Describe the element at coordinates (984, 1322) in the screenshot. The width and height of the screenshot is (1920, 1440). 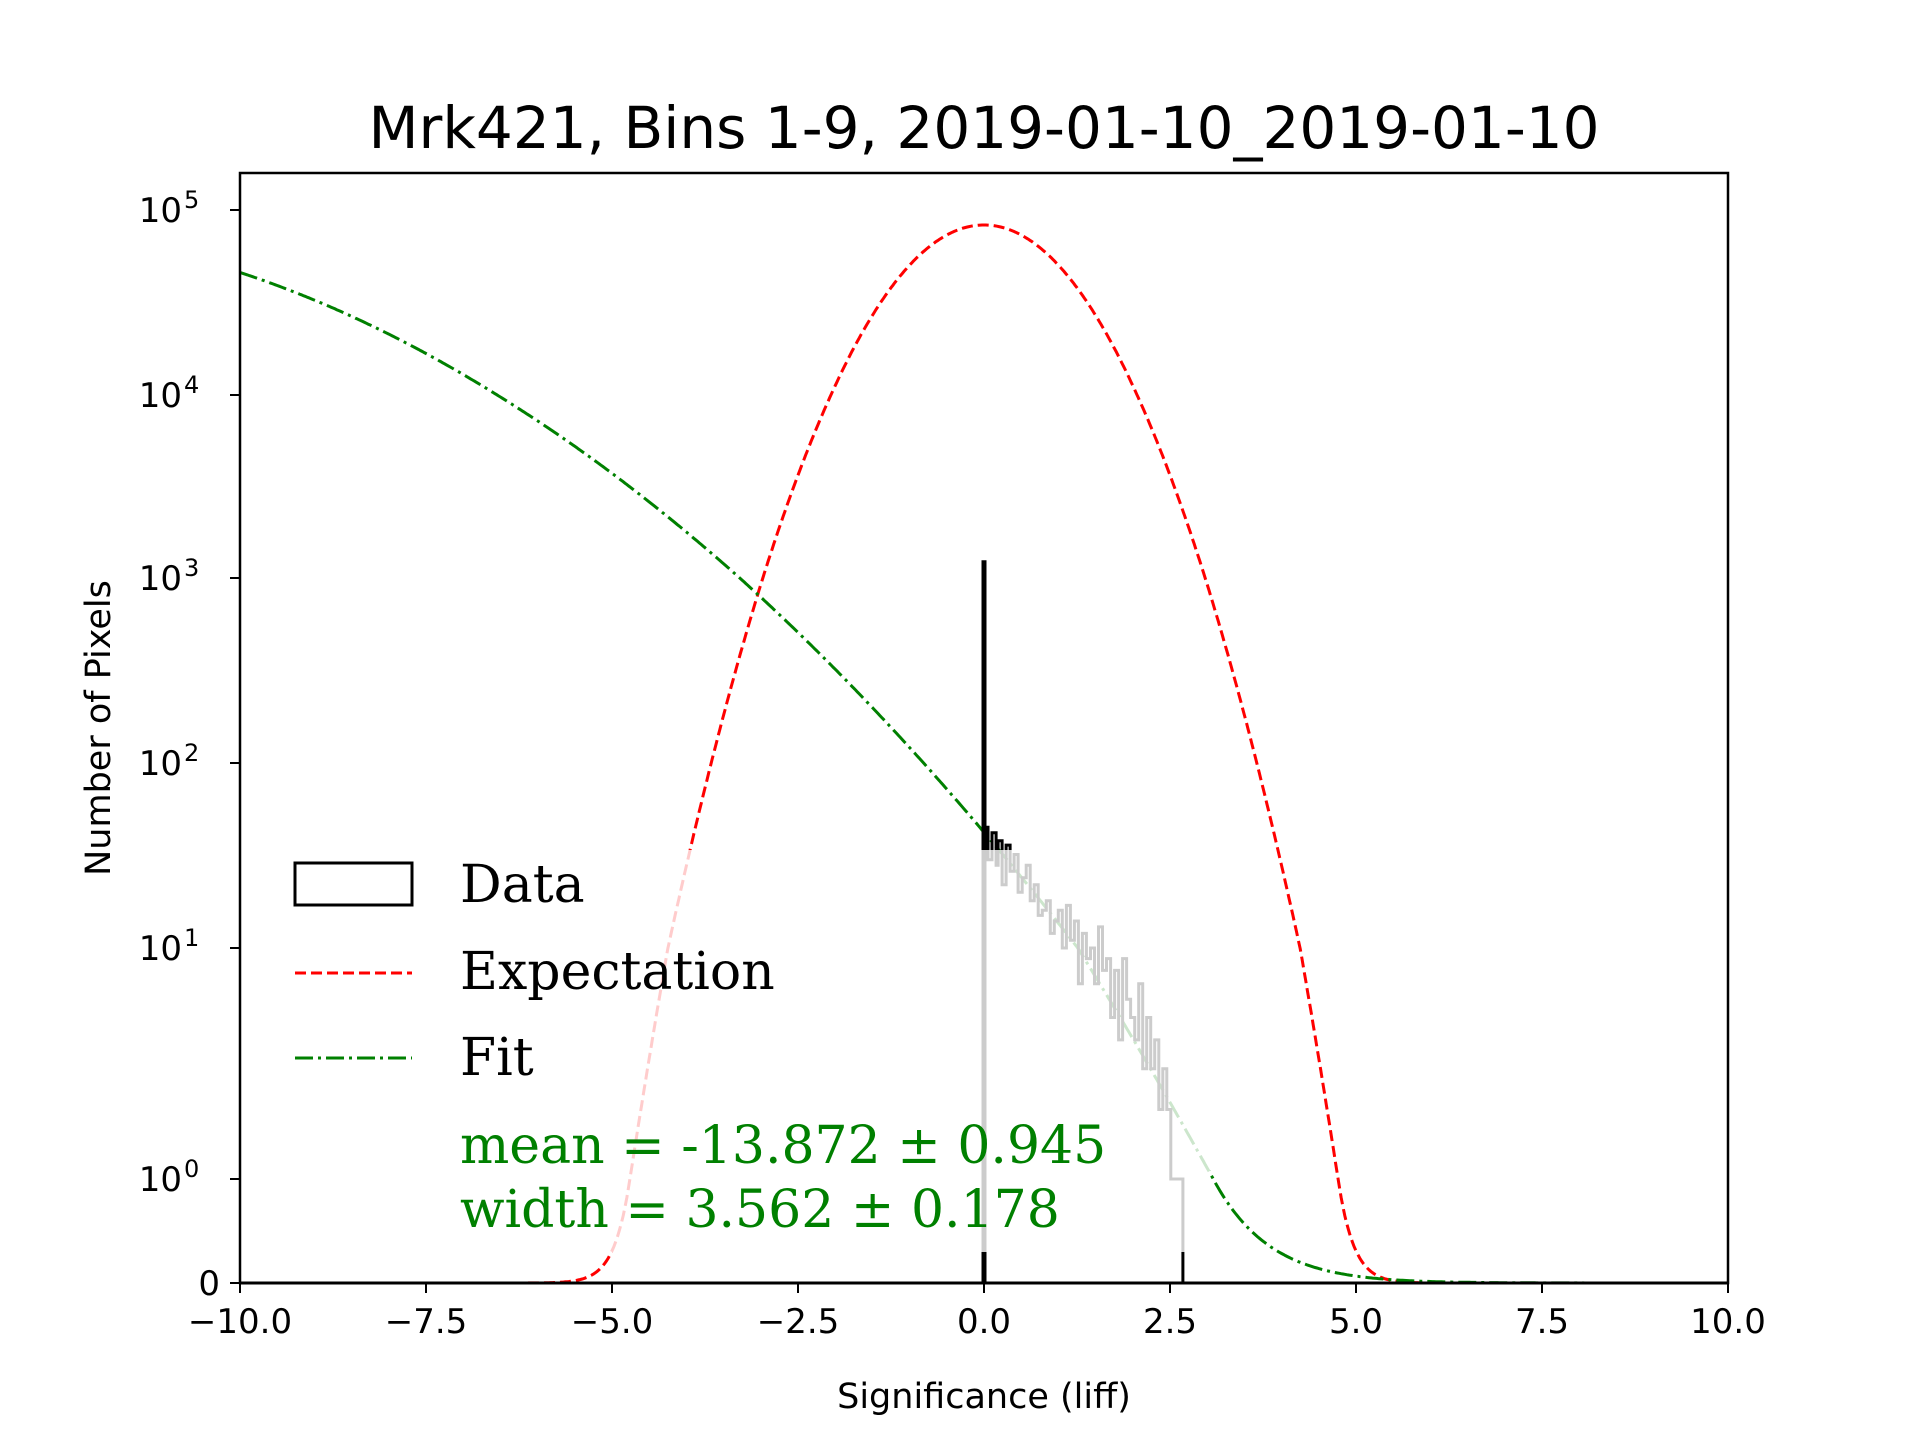
I see `x-tick-label: 0.0` at that location.